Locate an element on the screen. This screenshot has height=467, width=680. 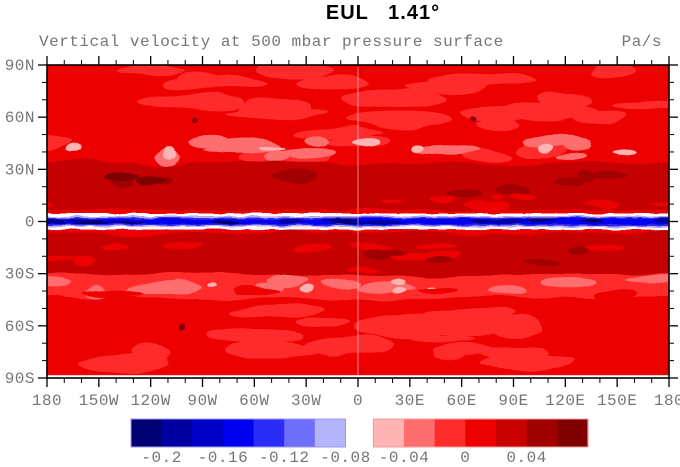
colorbar-tick-label: 0.04 is located at coordinates (526, 458).